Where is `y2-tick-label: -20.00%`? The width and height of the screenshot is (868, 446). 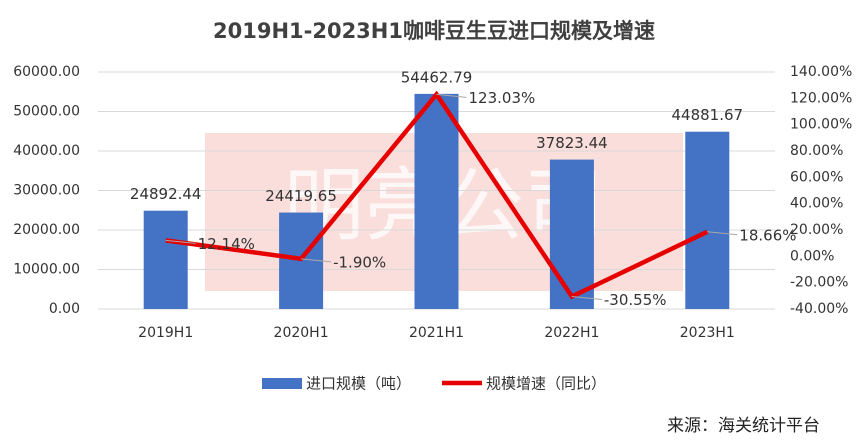 y2-tick-label: -20.00% is located at coordinates (819, 283).